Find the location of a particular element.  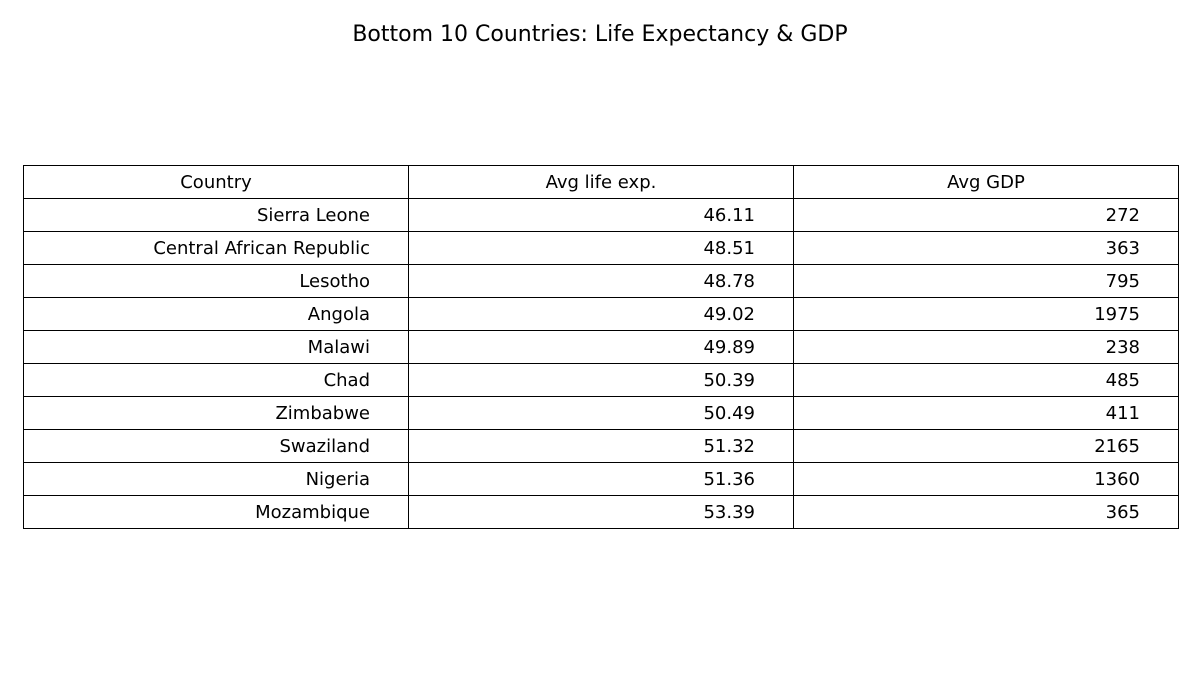

cell-life-exp: 48.78 is located at coordinates (601, 281).